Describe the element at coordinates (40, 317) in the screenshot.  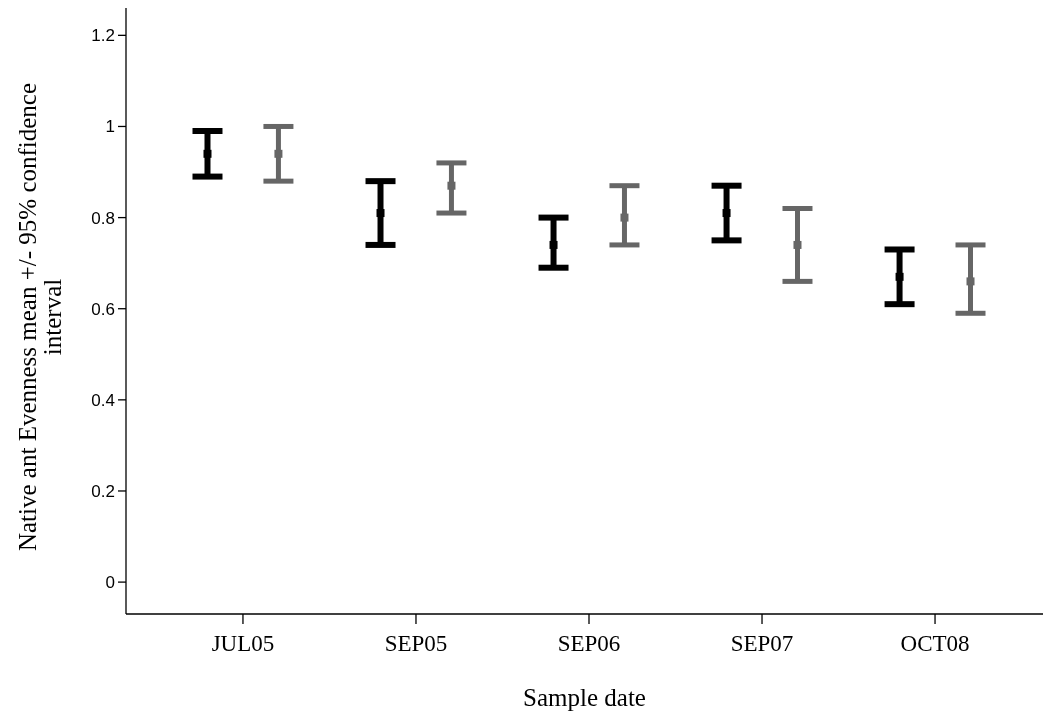
I see `y-axis-title: Native ant Evenness mean +/- 95% confidence interval` at that location.